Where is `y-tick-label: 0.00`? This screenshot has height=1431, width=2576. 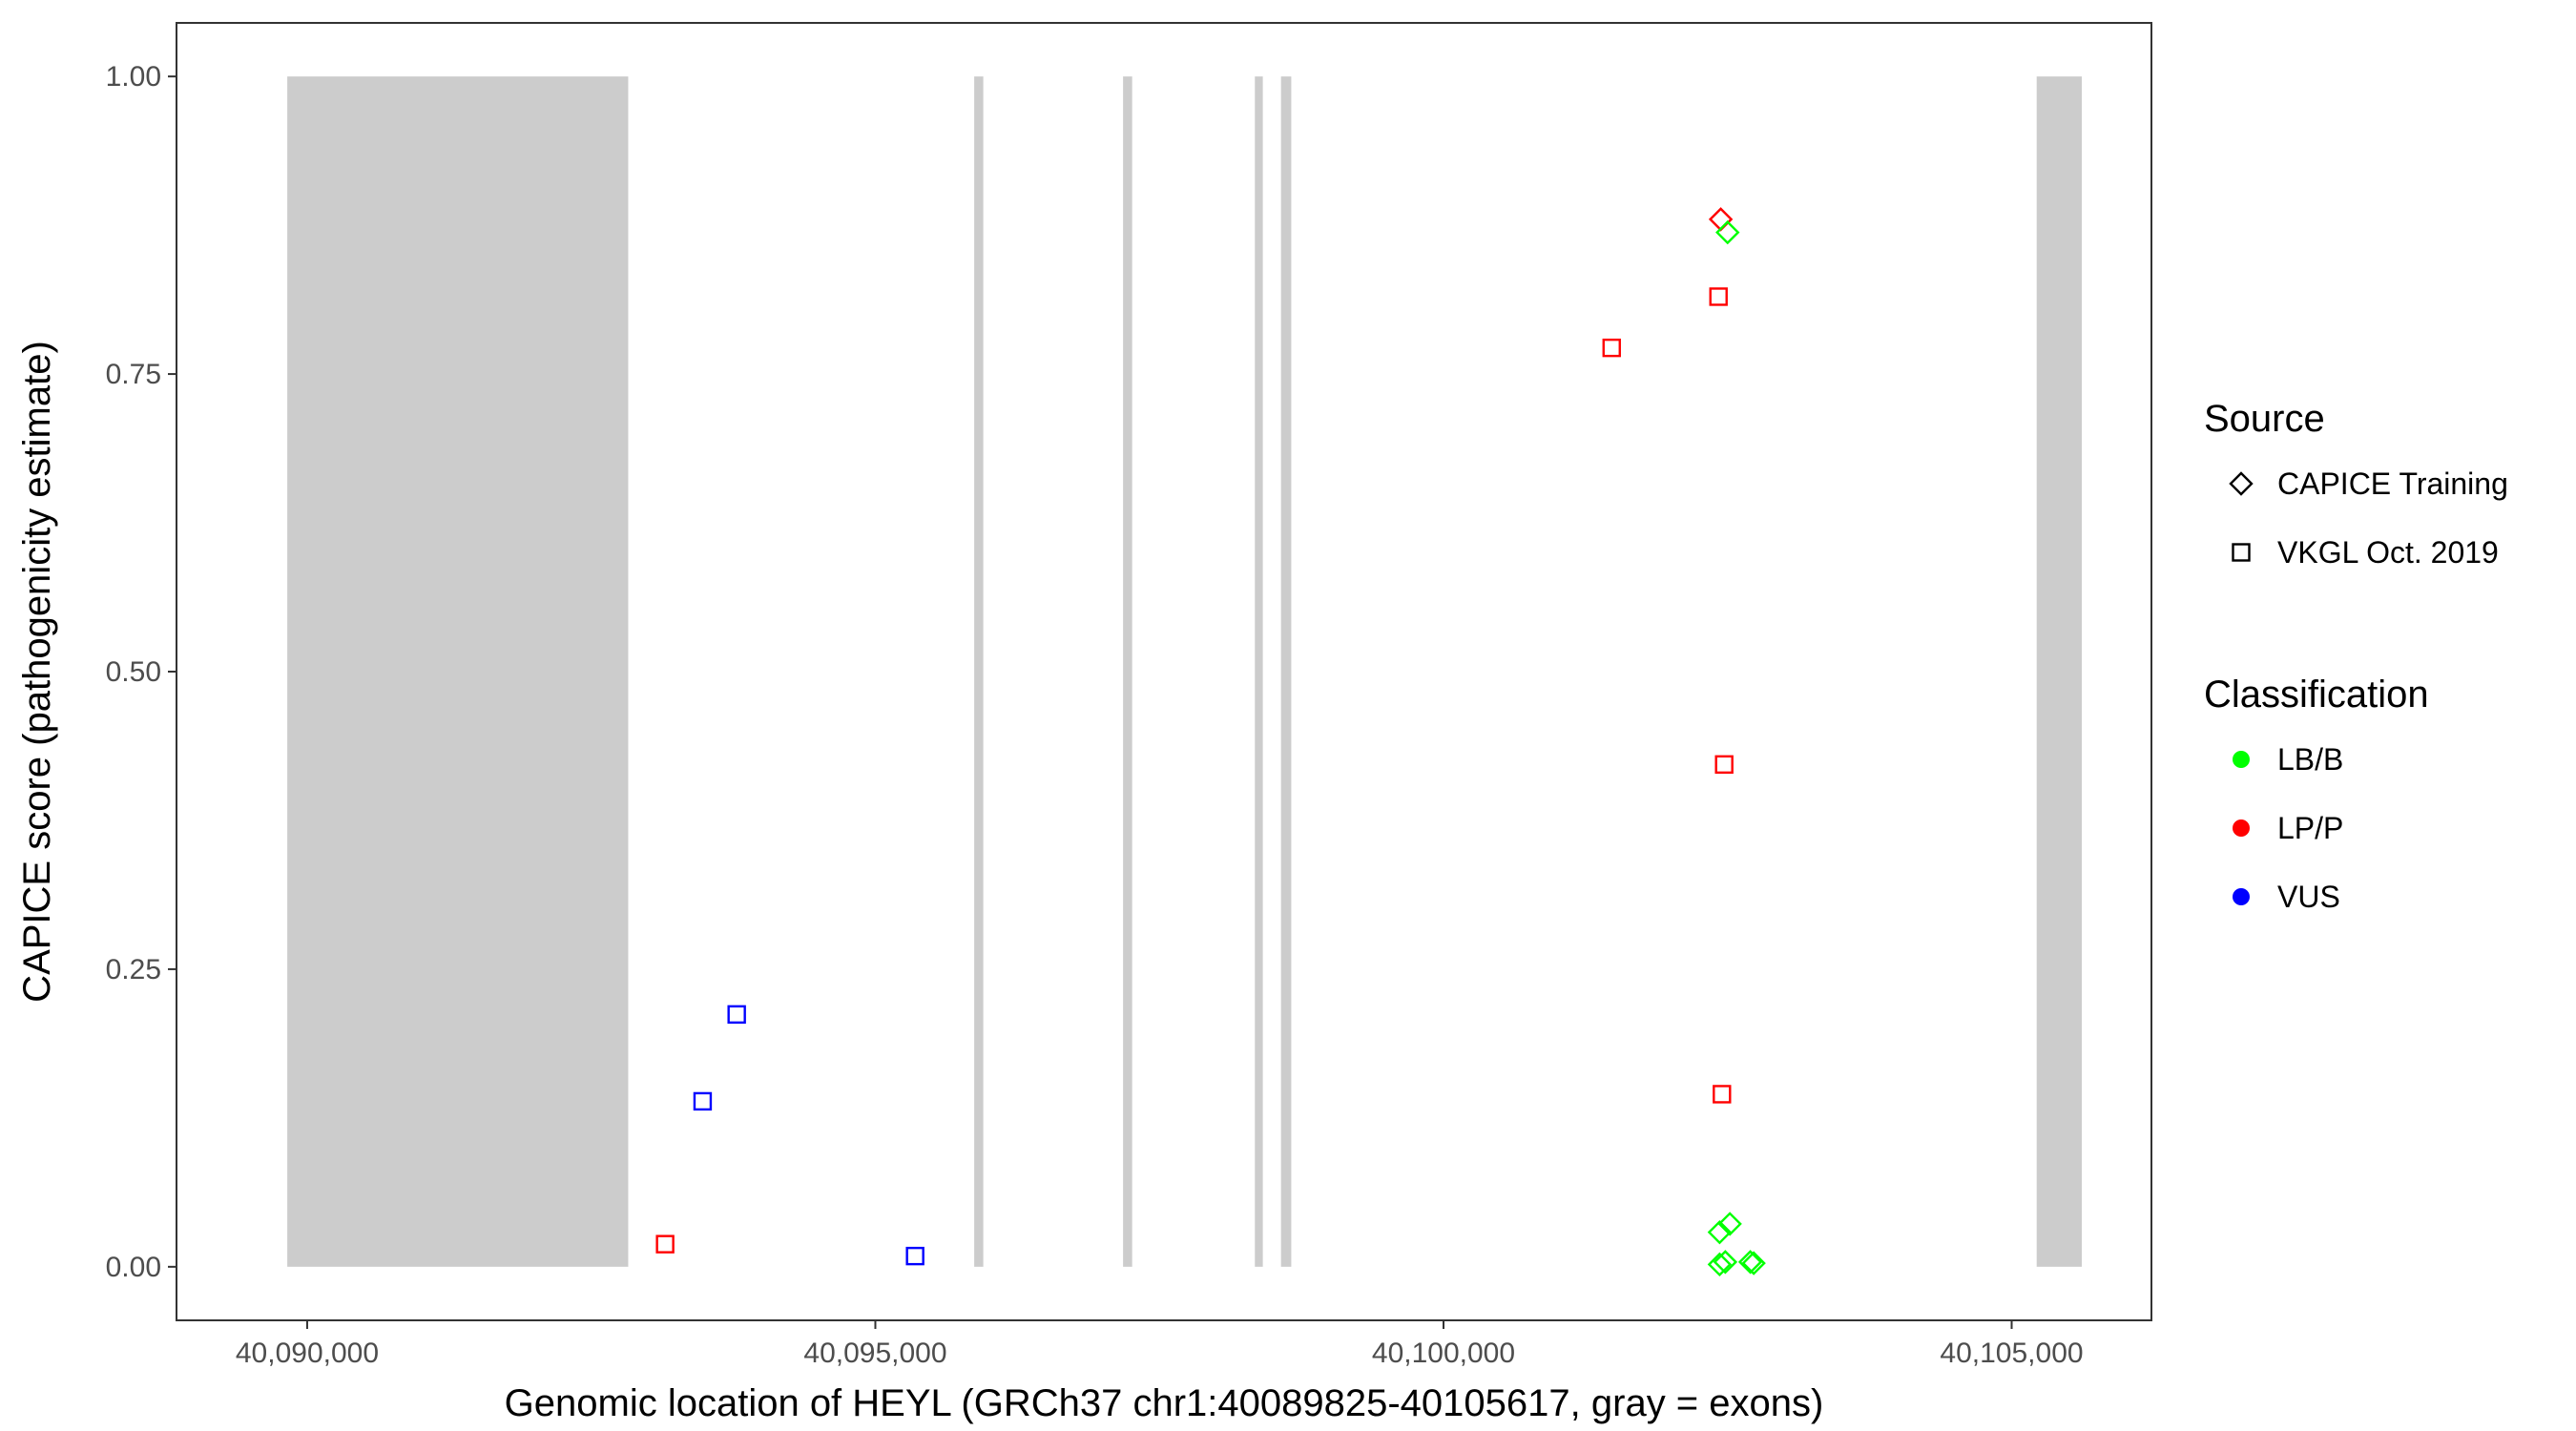
y-tick-label: 0.00 is located at coordinates (133, 1267).